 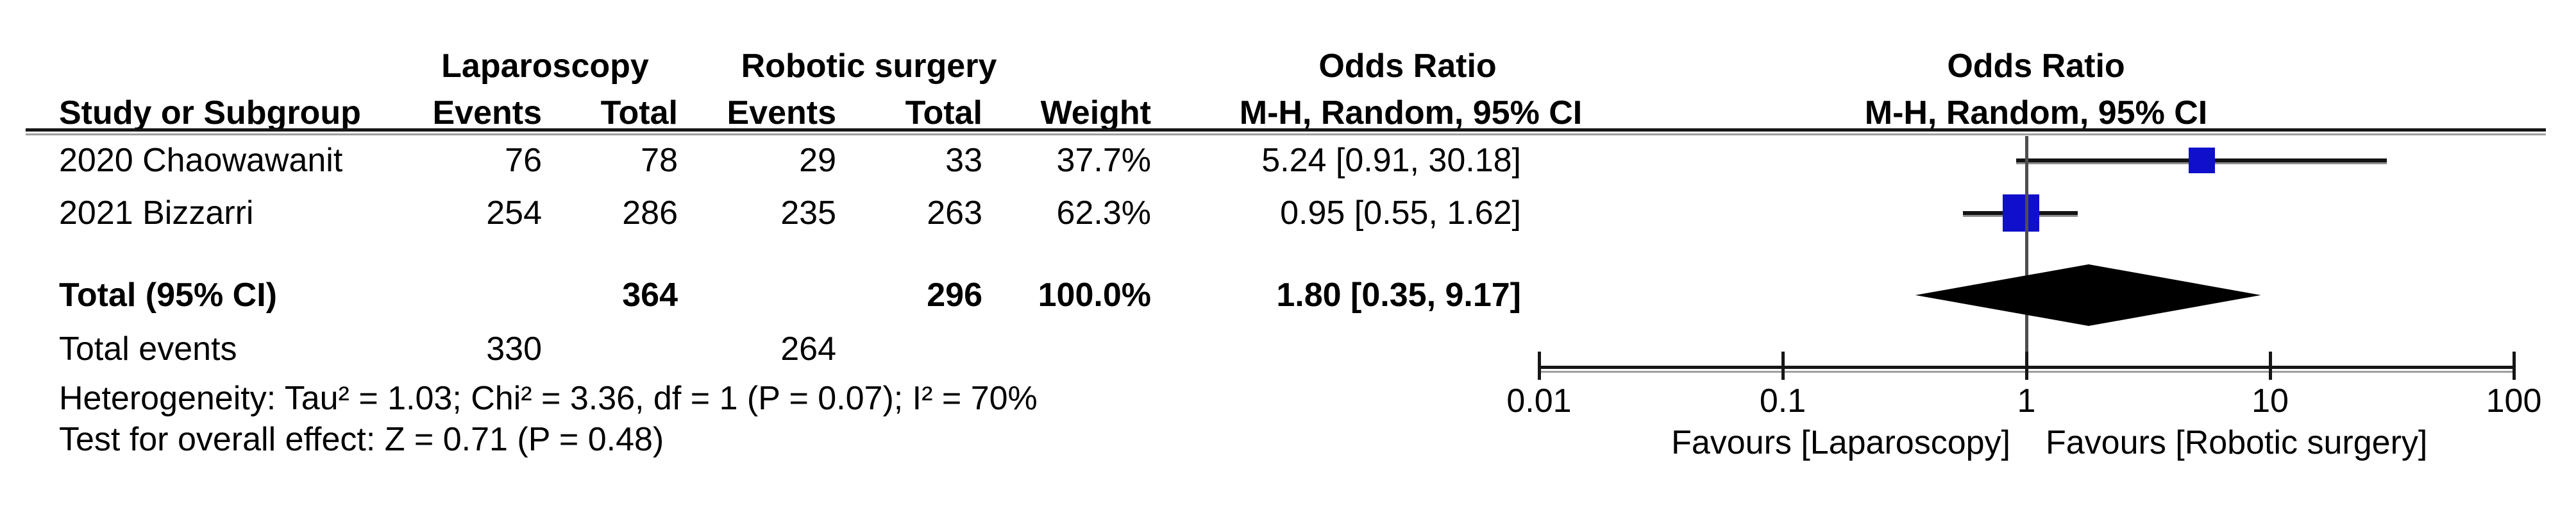 I want to click on total-events-robotic: 264, so click(x=808, y=349).